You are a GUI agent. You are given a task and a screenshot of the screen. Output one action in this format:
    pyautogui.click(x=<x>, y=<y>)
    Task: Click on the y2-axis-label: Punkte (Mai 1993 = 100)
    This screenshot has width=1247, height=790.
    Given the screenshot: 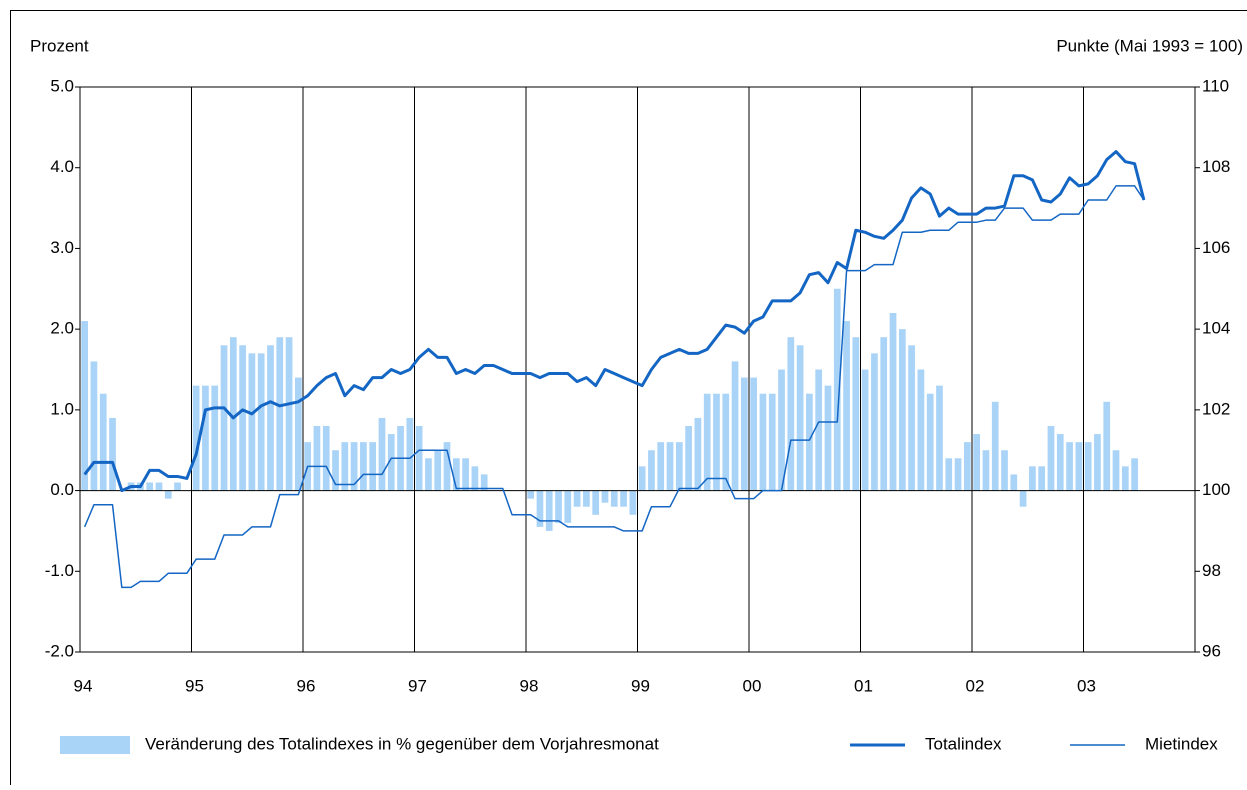 What is the action you would take?
    pyautogui.click(x=1149, y=45)
    